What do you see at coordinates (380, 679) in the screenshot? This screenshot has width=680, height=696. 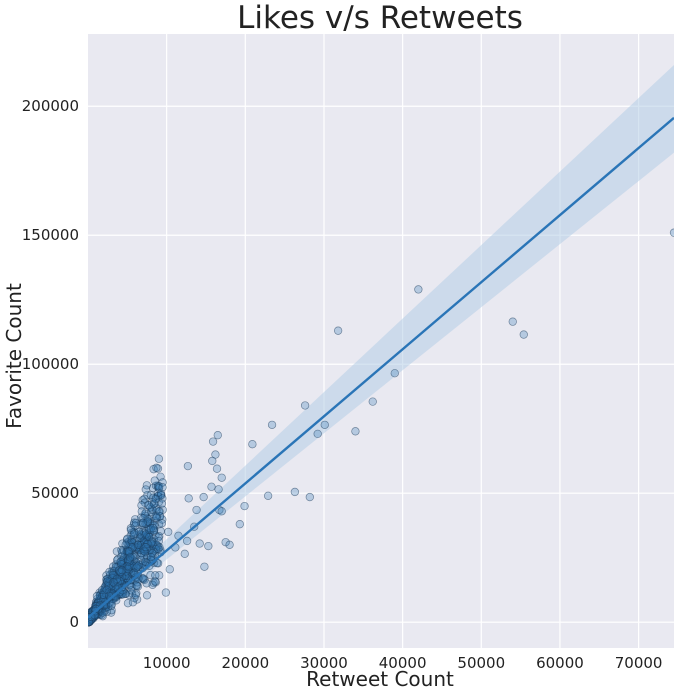 I see `x-axis-label: Retweet Count` at bounding box center [380, 679].